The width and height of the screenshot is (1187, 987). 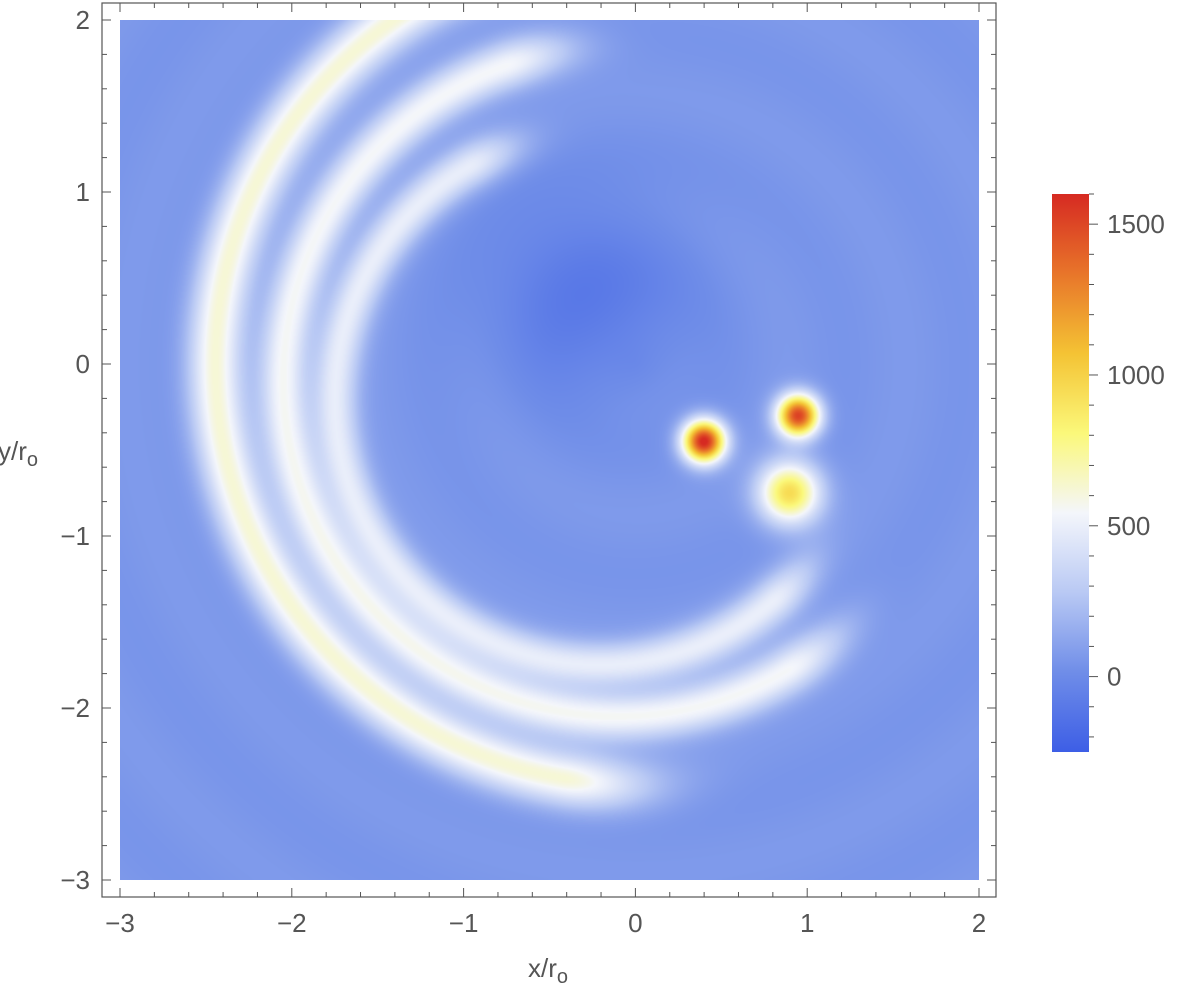 I want to click on y-tick-label: −3, so click(x=75, y=880).